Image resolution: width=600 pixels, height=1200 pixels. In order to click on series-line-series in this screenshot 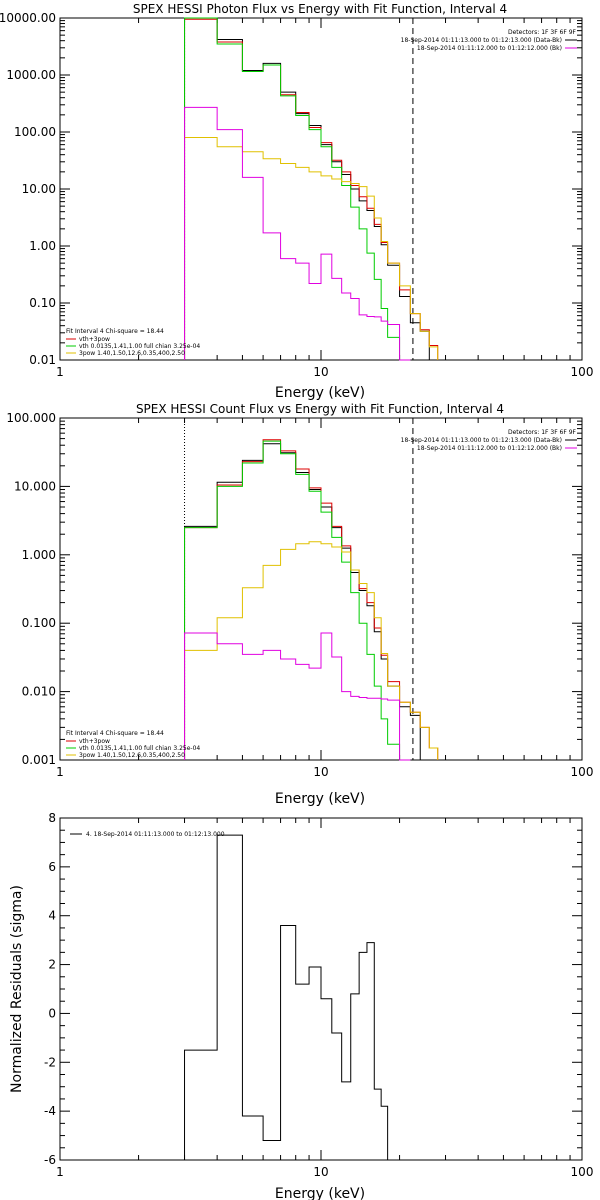, I will do `click(292, 997)`.